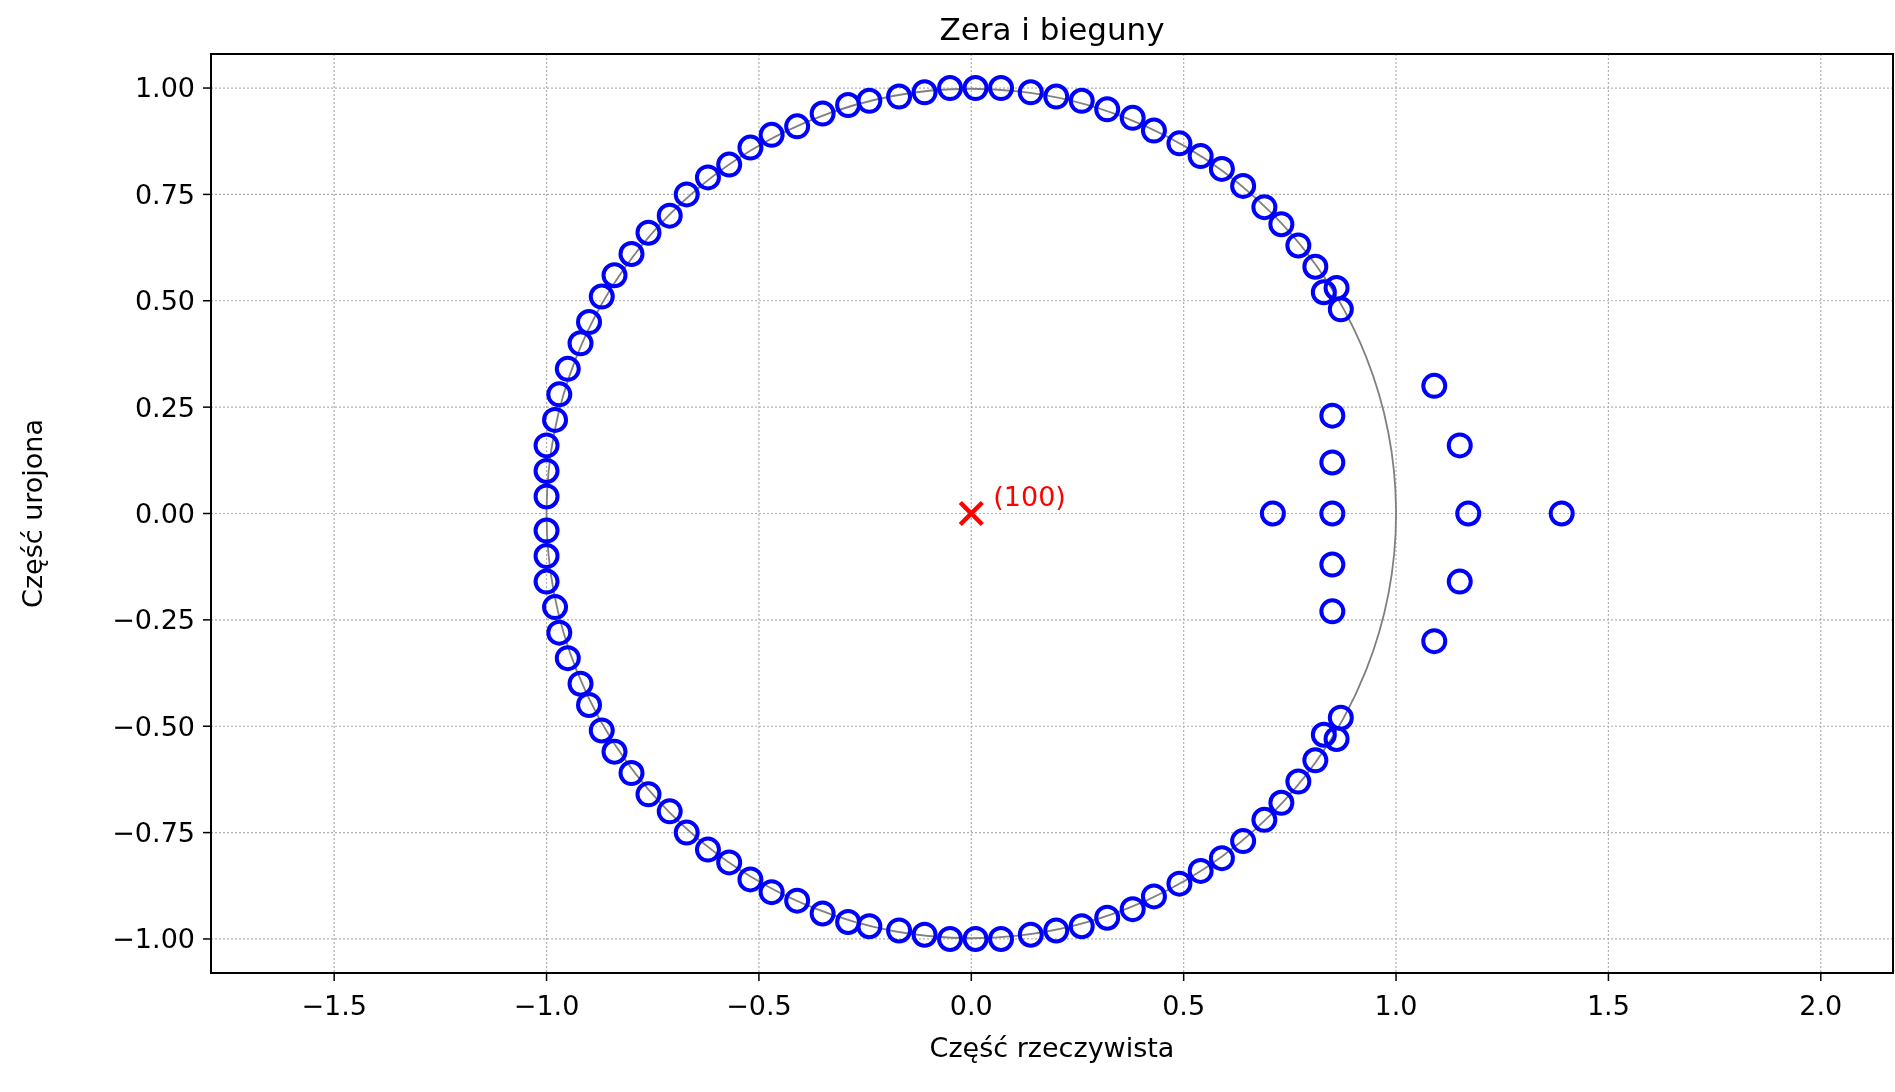  I want to click on y-tick-label: −1.00, so click(153, 939).